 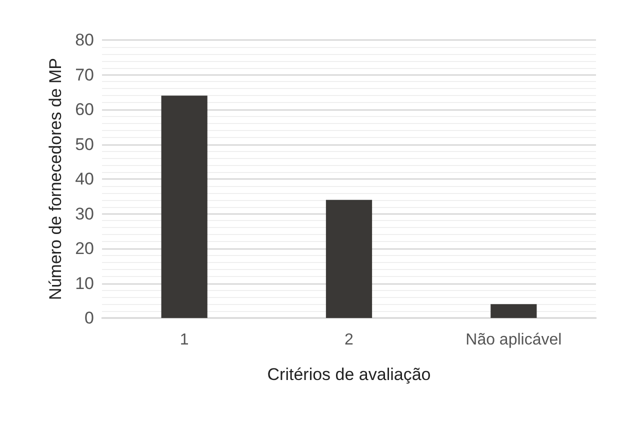 I want to click on x-tick-label: 2, so click(x=349, y=340).